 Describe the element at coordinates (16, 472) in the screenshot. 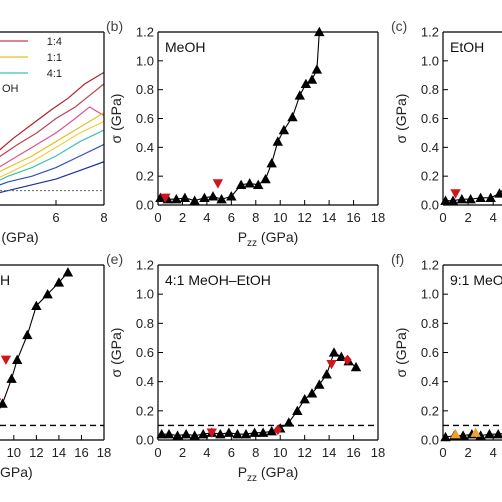

I see `x-axis-label-d: (GPa)` at that location.